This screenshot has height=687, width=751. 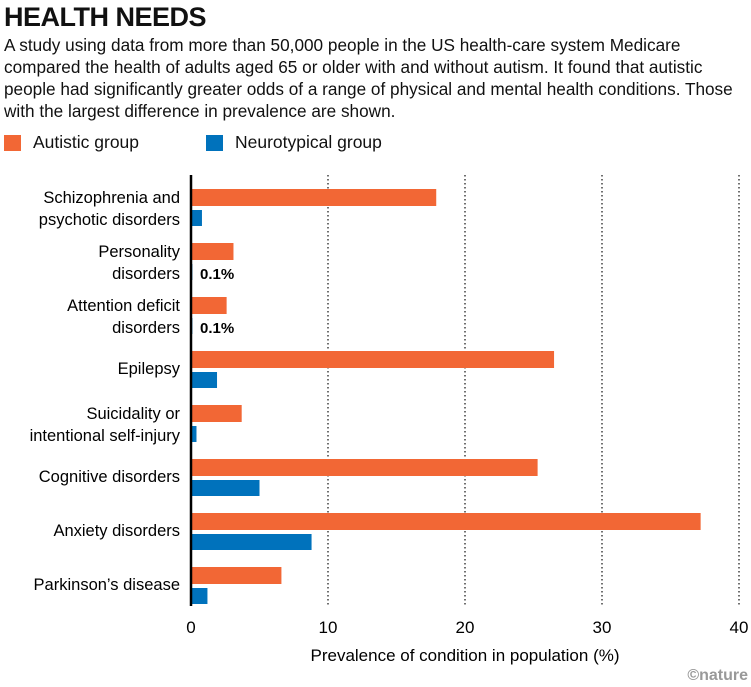 I want to click on legend-label-neurotypical: Neurotypical group, so click(x=308, y=142).